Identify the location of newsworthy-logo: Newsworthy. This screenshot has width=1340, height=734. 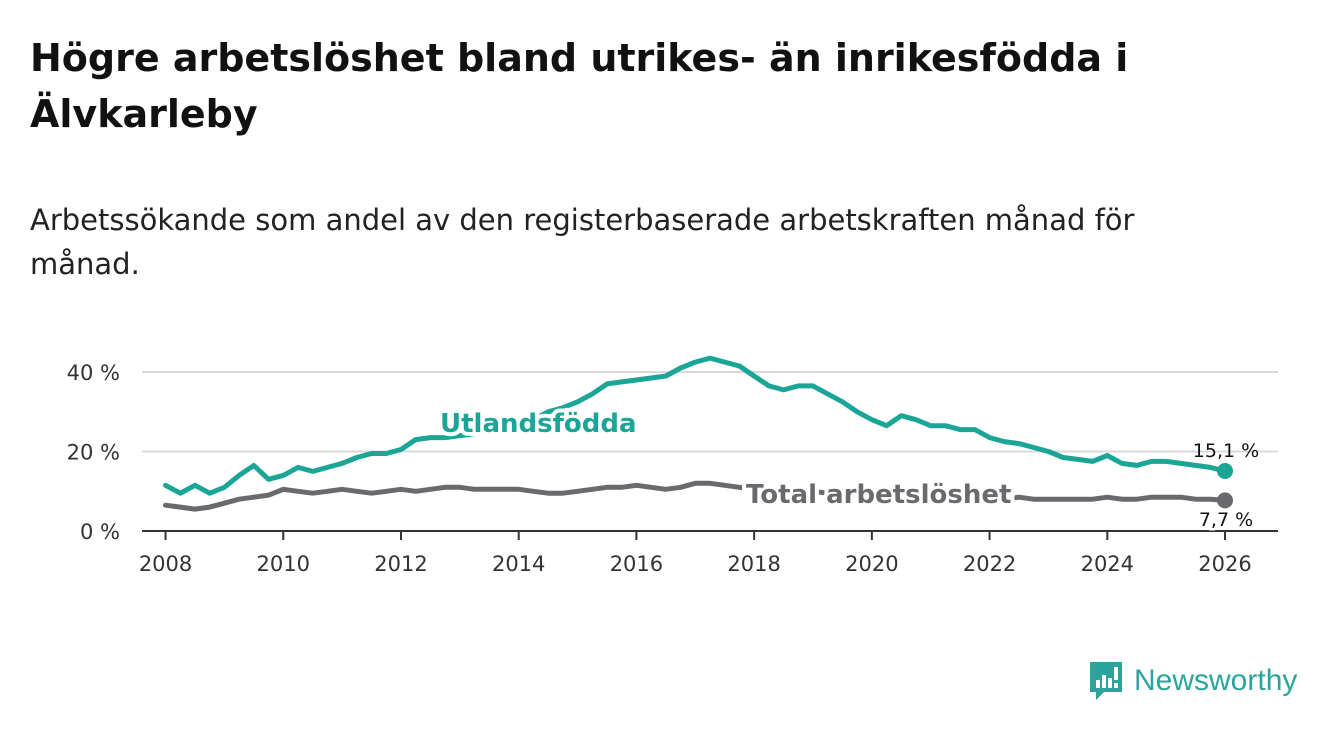
(1192, 681).